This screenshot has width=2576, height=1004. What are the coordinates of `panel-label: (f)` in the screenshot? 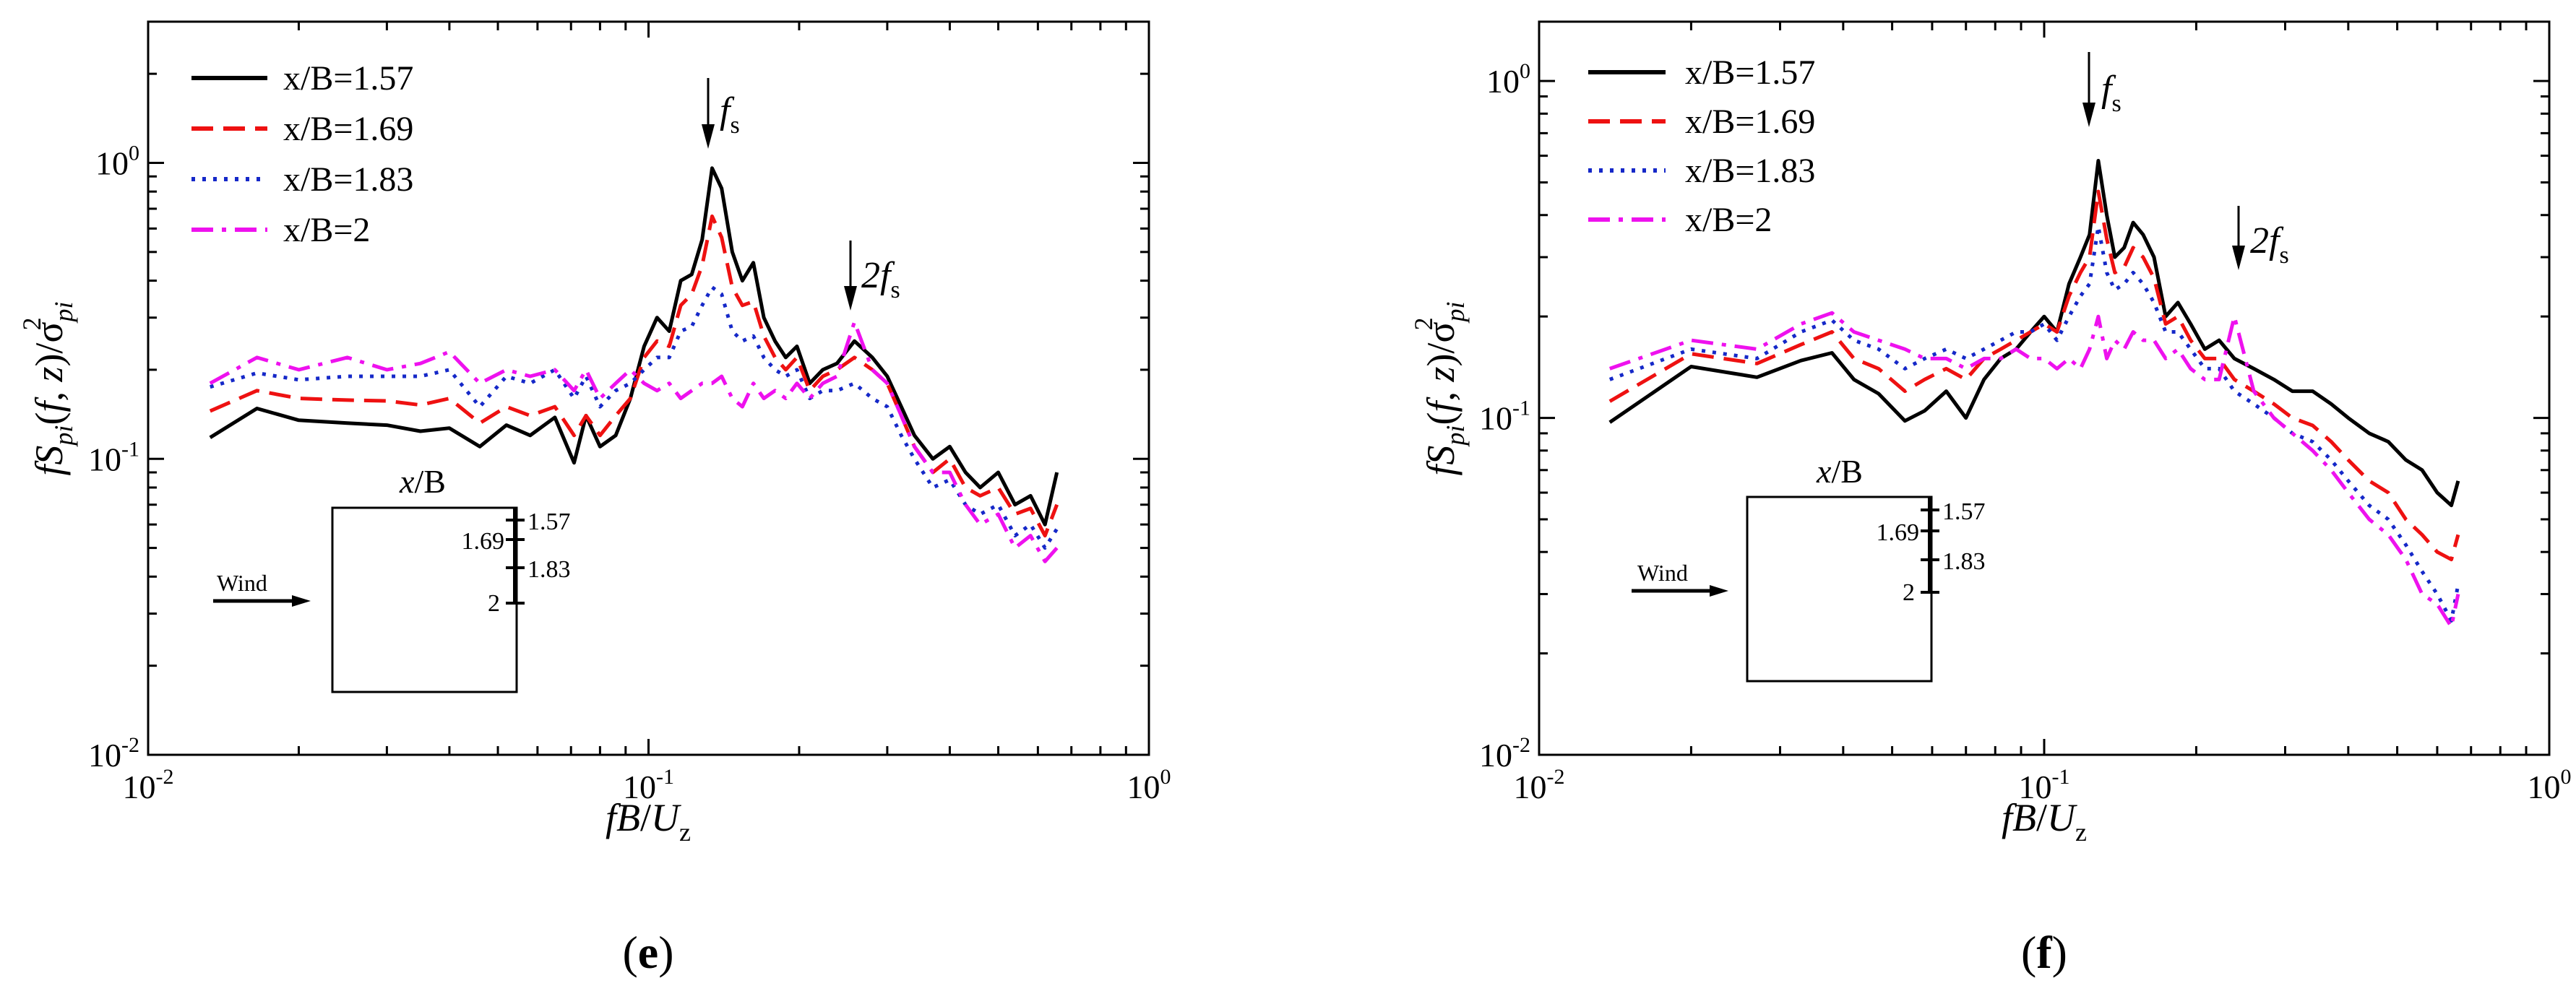 It's located at (2044, 953).